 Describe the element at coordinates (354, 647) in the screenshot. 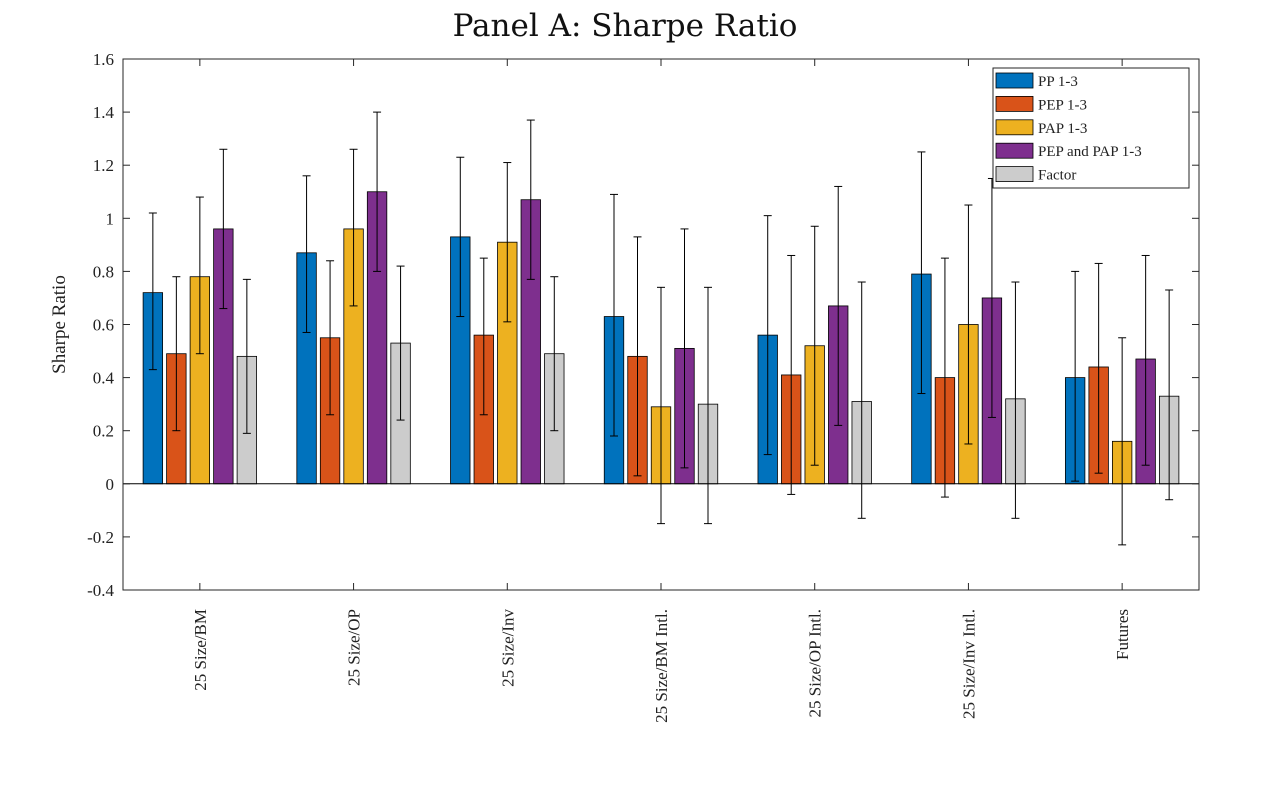

I see `x-category-label: 25 Size/OP` at that location.